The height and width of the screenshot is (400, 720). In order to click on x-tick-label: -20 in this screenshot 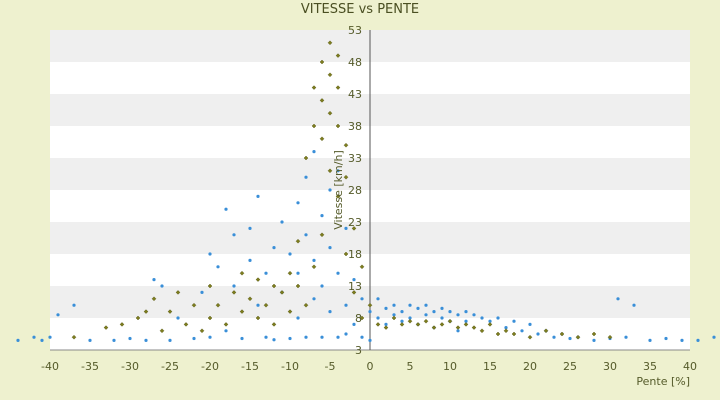, I will do `click(210, 366)`.